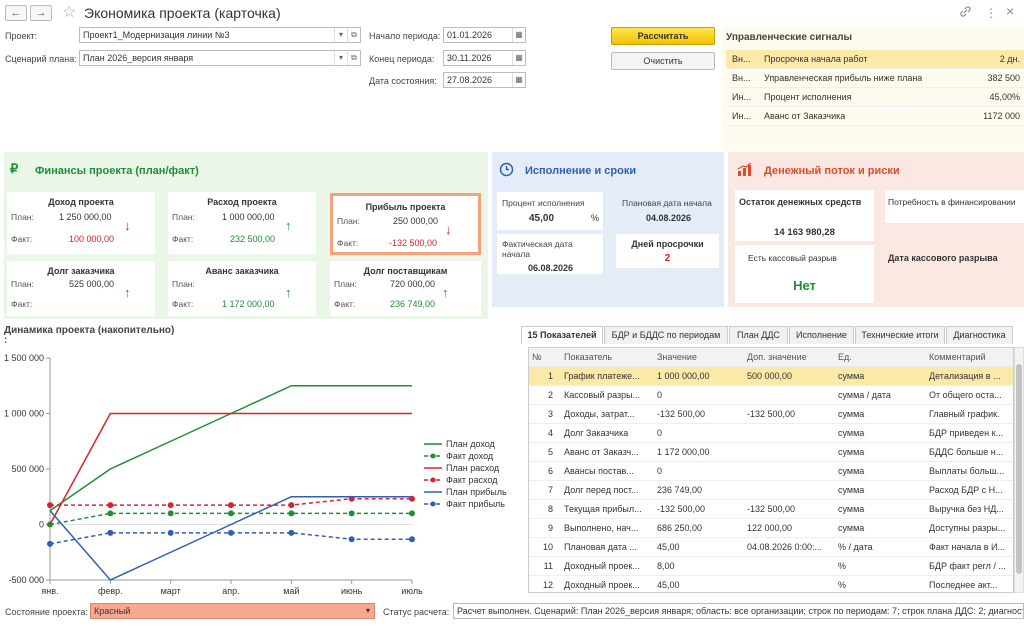 This screenshot has width=1024, height=629. Describe the element at coordinates (14, 168) in the screenshot. I see `ruble-icon: ₽` at that location.